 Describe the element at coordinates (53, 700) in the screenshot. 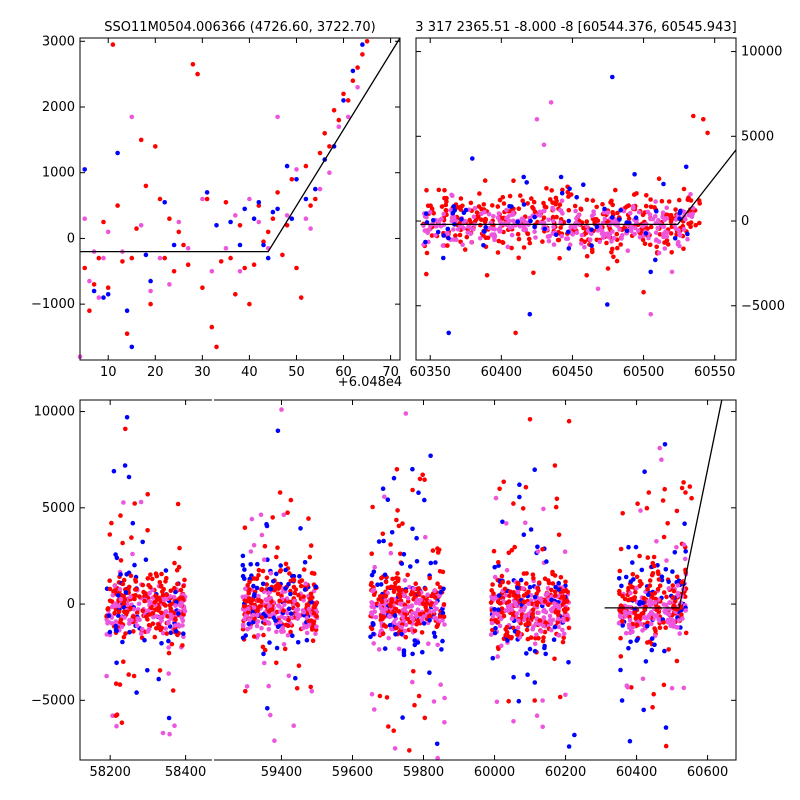

I see `y-tick-label: −5000` at that location.